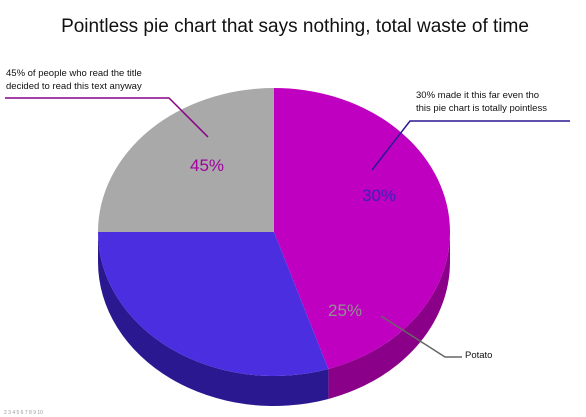 This screenshot has height=417, width=586. What do you see at coordinates (345, 310) in the screenshot?
I see `slice-percent-label: 25%` at bounding box center [345, 310].